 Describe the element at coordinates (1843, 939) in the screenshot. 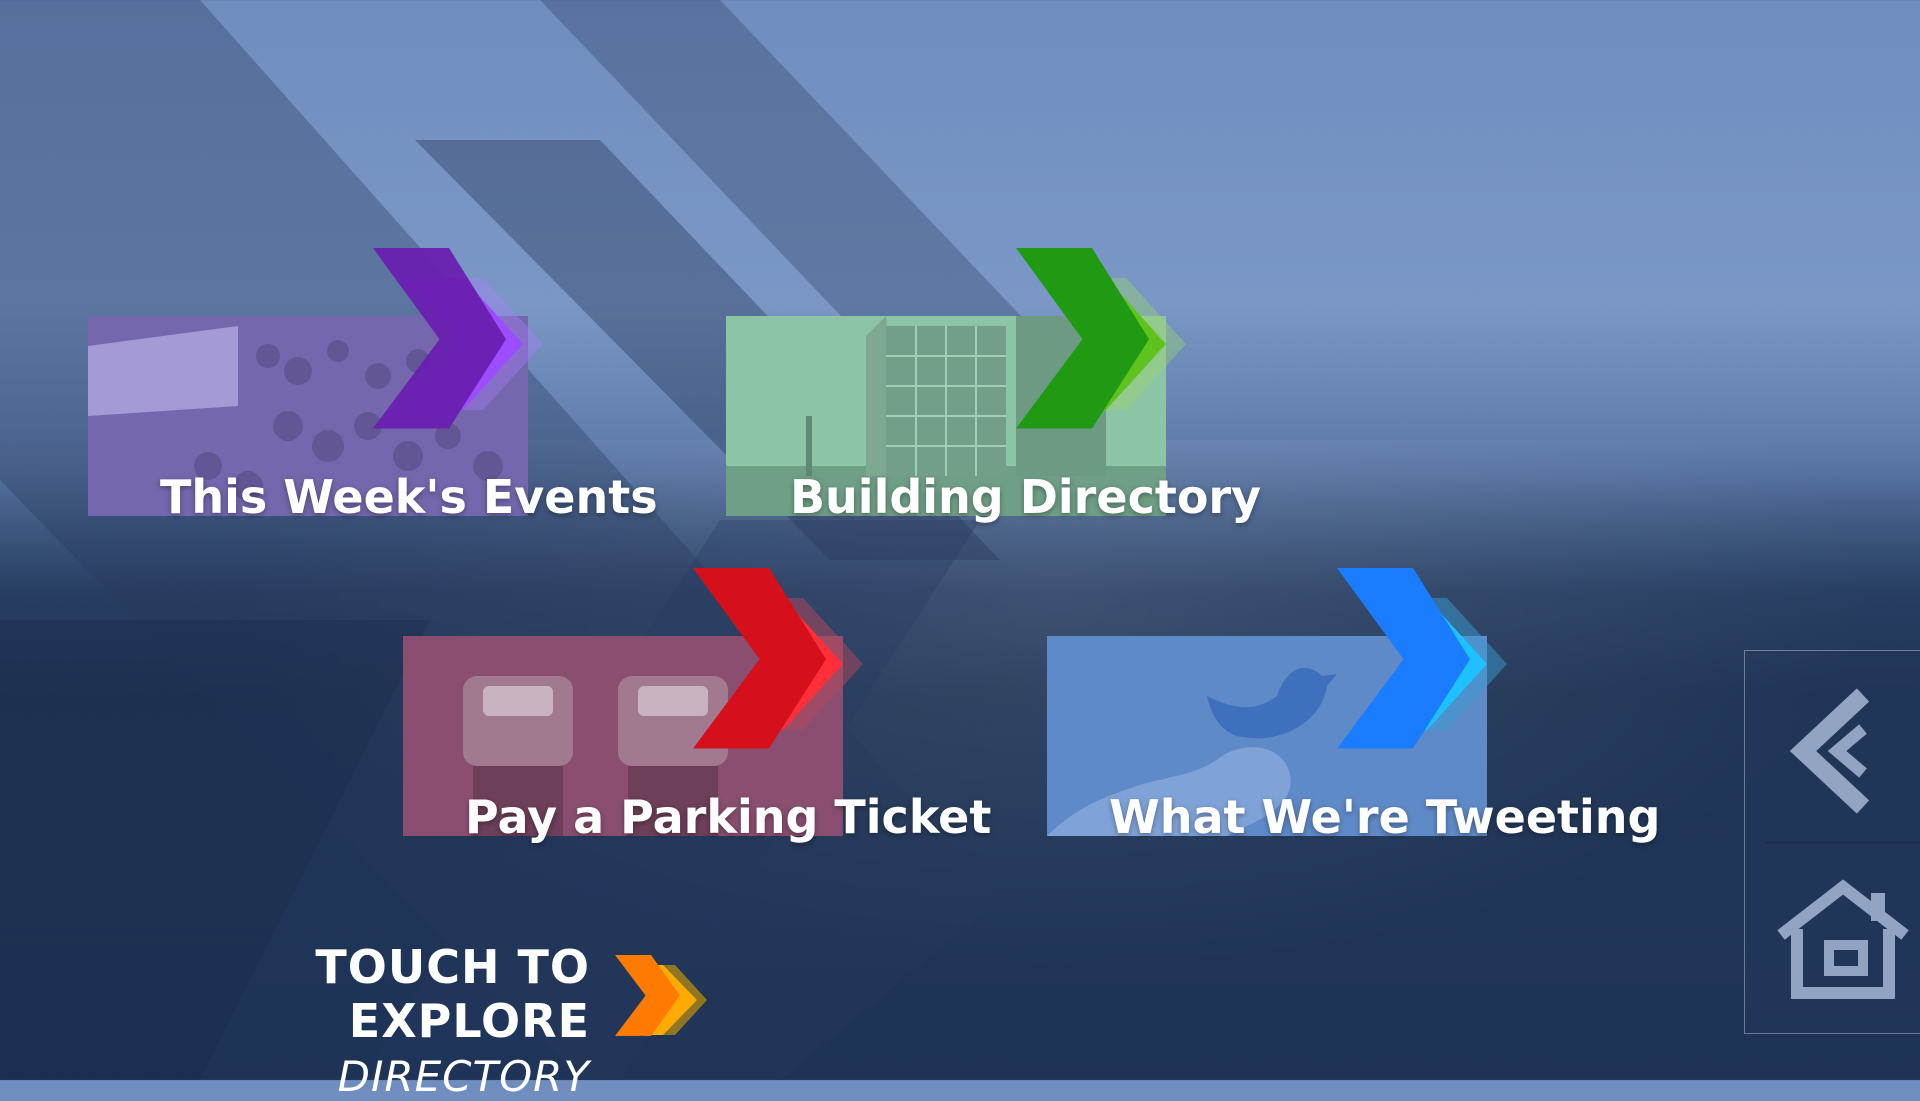

I see `home-icon` at that location.